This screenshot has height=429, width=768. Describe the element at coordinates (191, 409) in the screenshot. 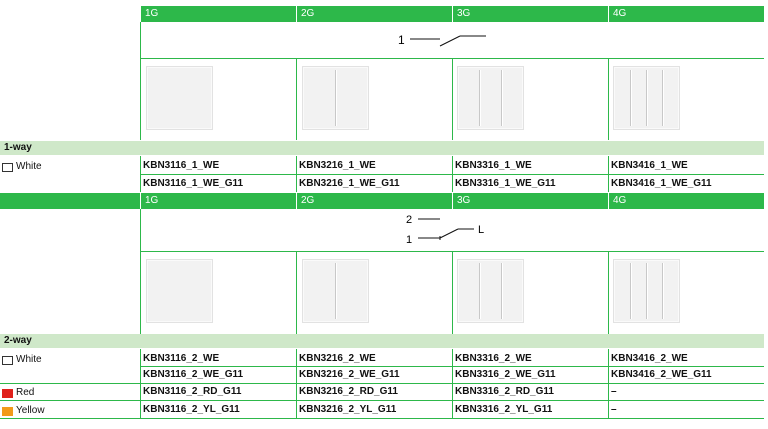

I see `product-code: KBN3116_2_YL_G11` at that location.